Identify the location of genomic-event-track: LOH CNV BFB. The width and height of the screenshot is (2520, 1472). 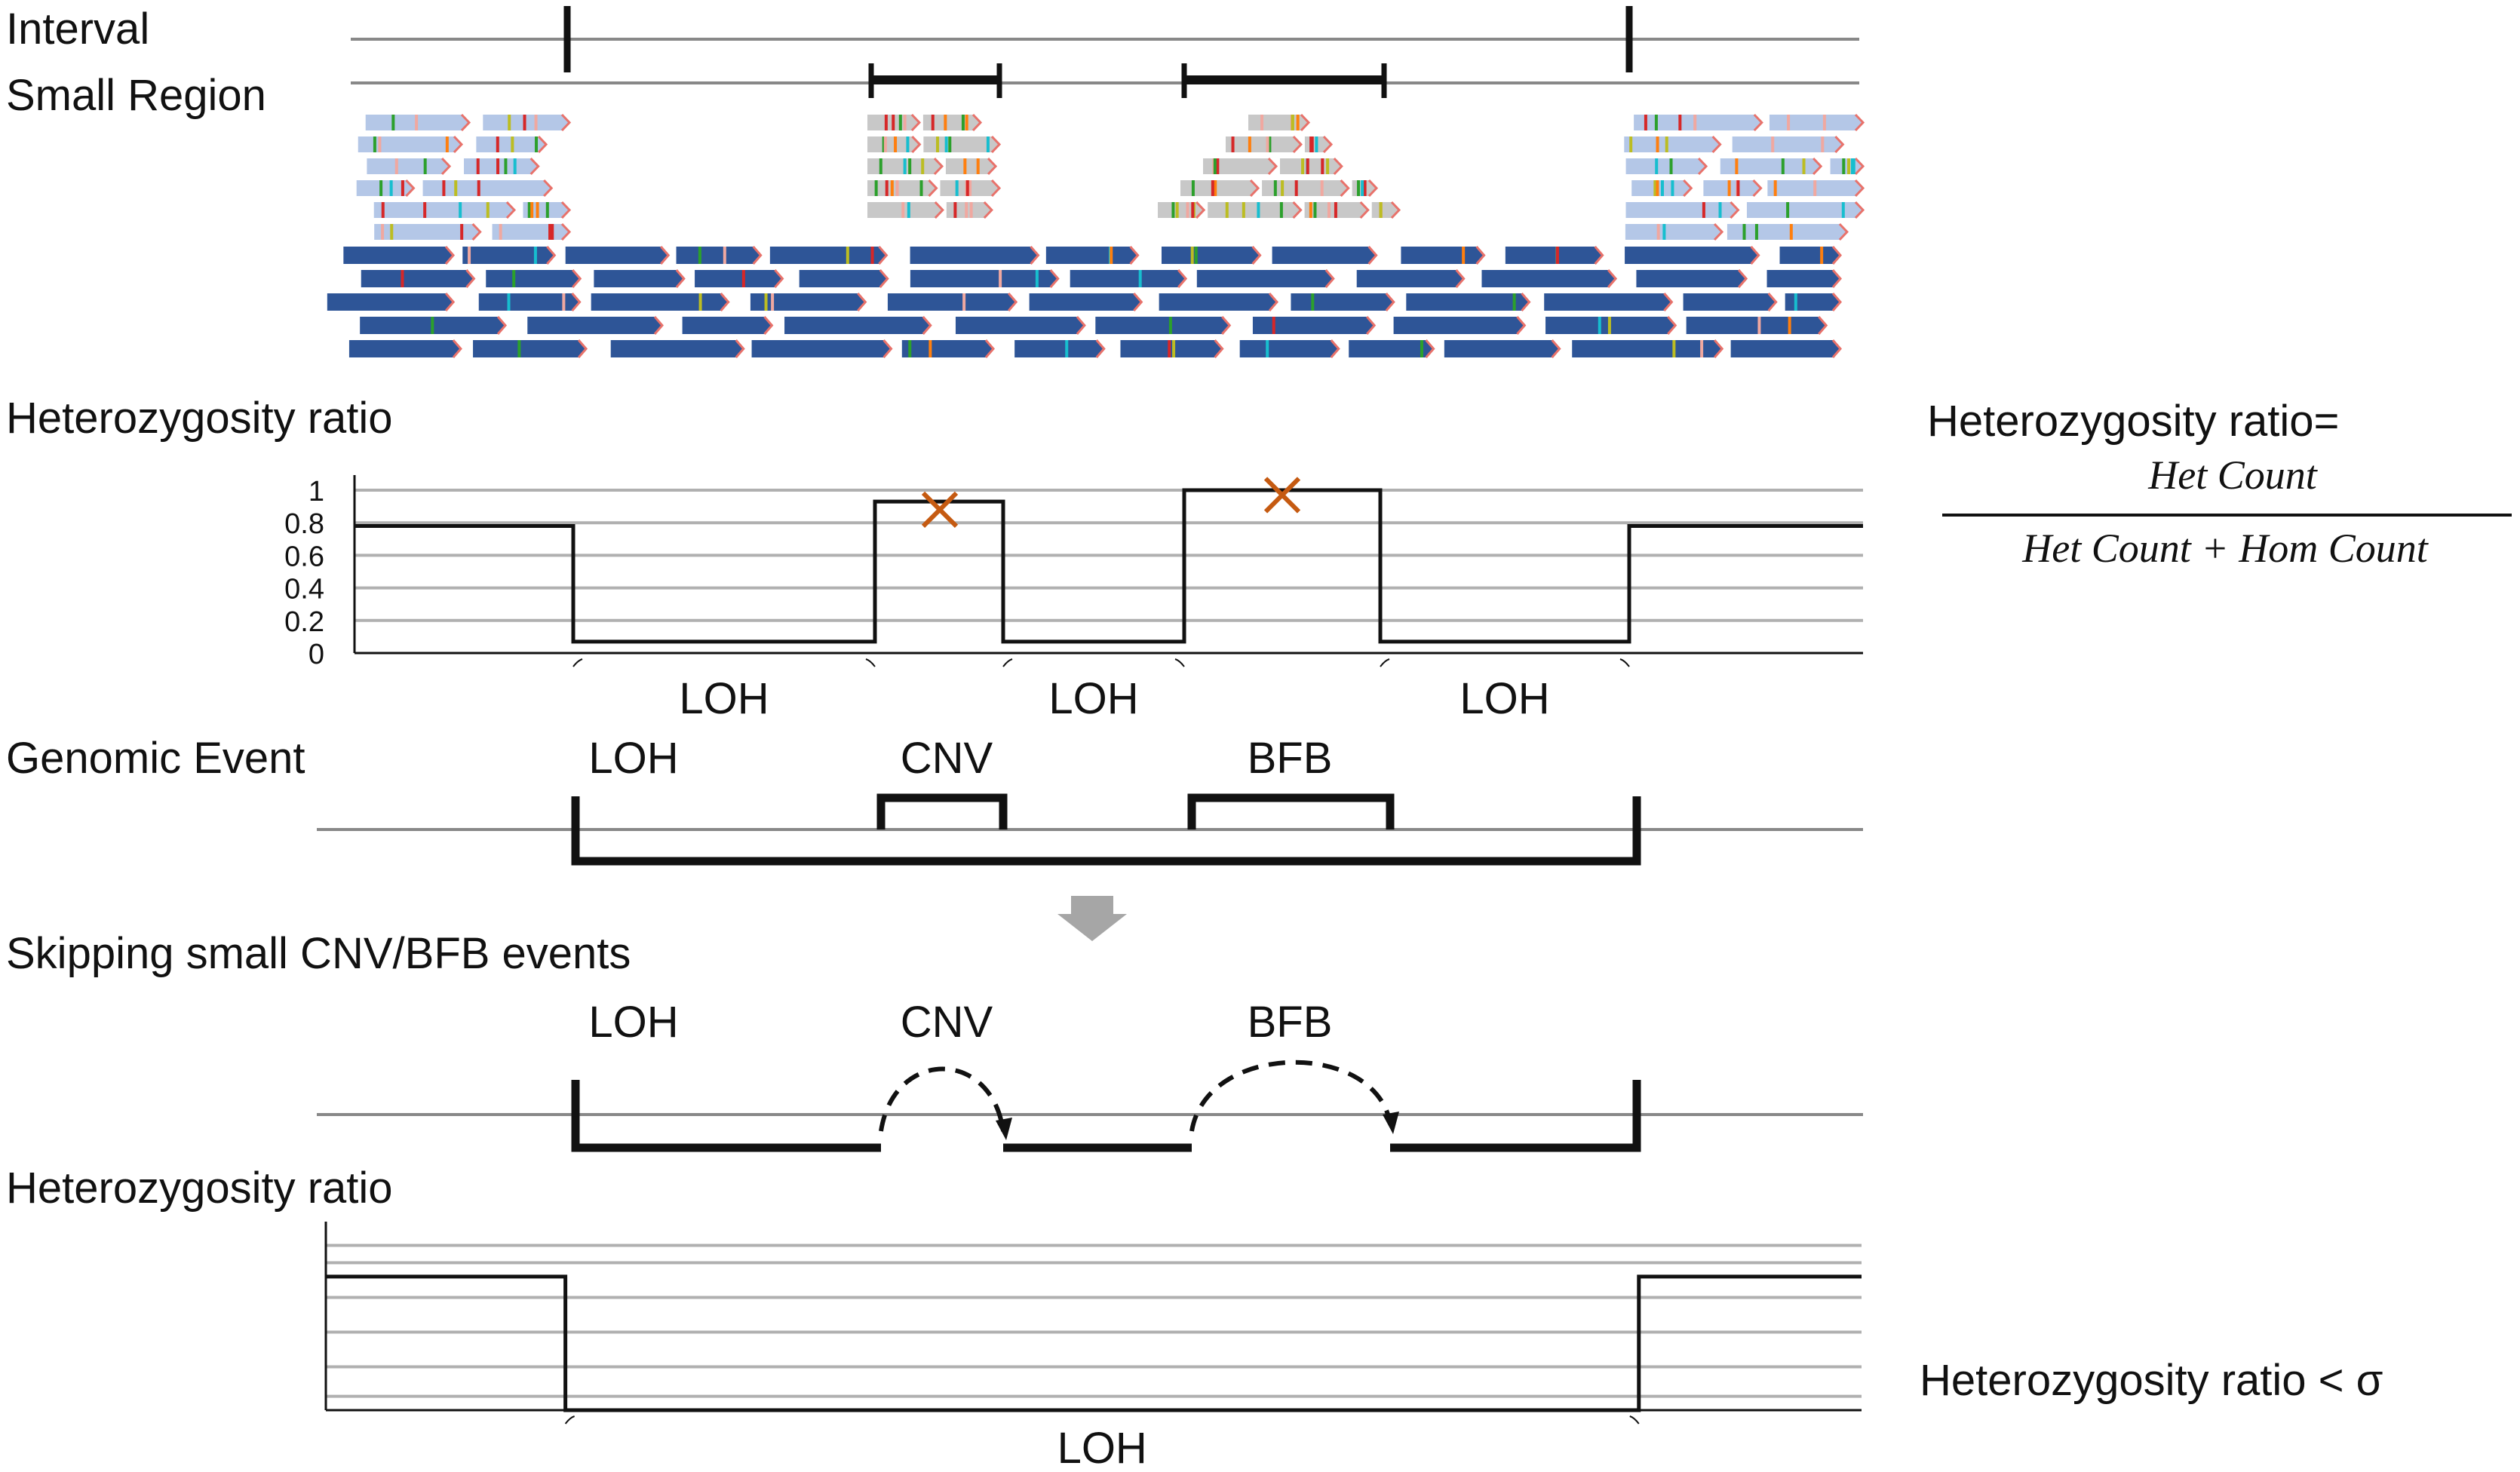
(1090, 800).